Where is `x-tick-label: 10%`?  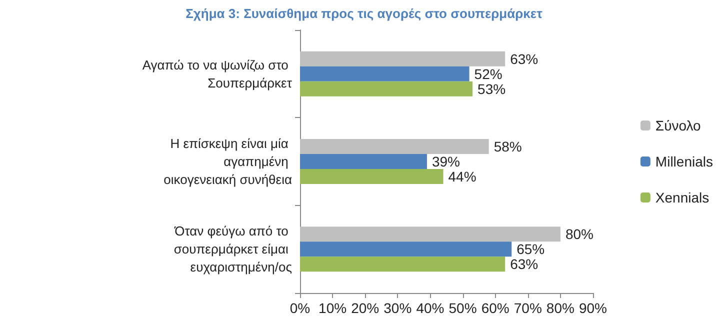
x-tick-label: 10% is located at coordinates (332, 308).